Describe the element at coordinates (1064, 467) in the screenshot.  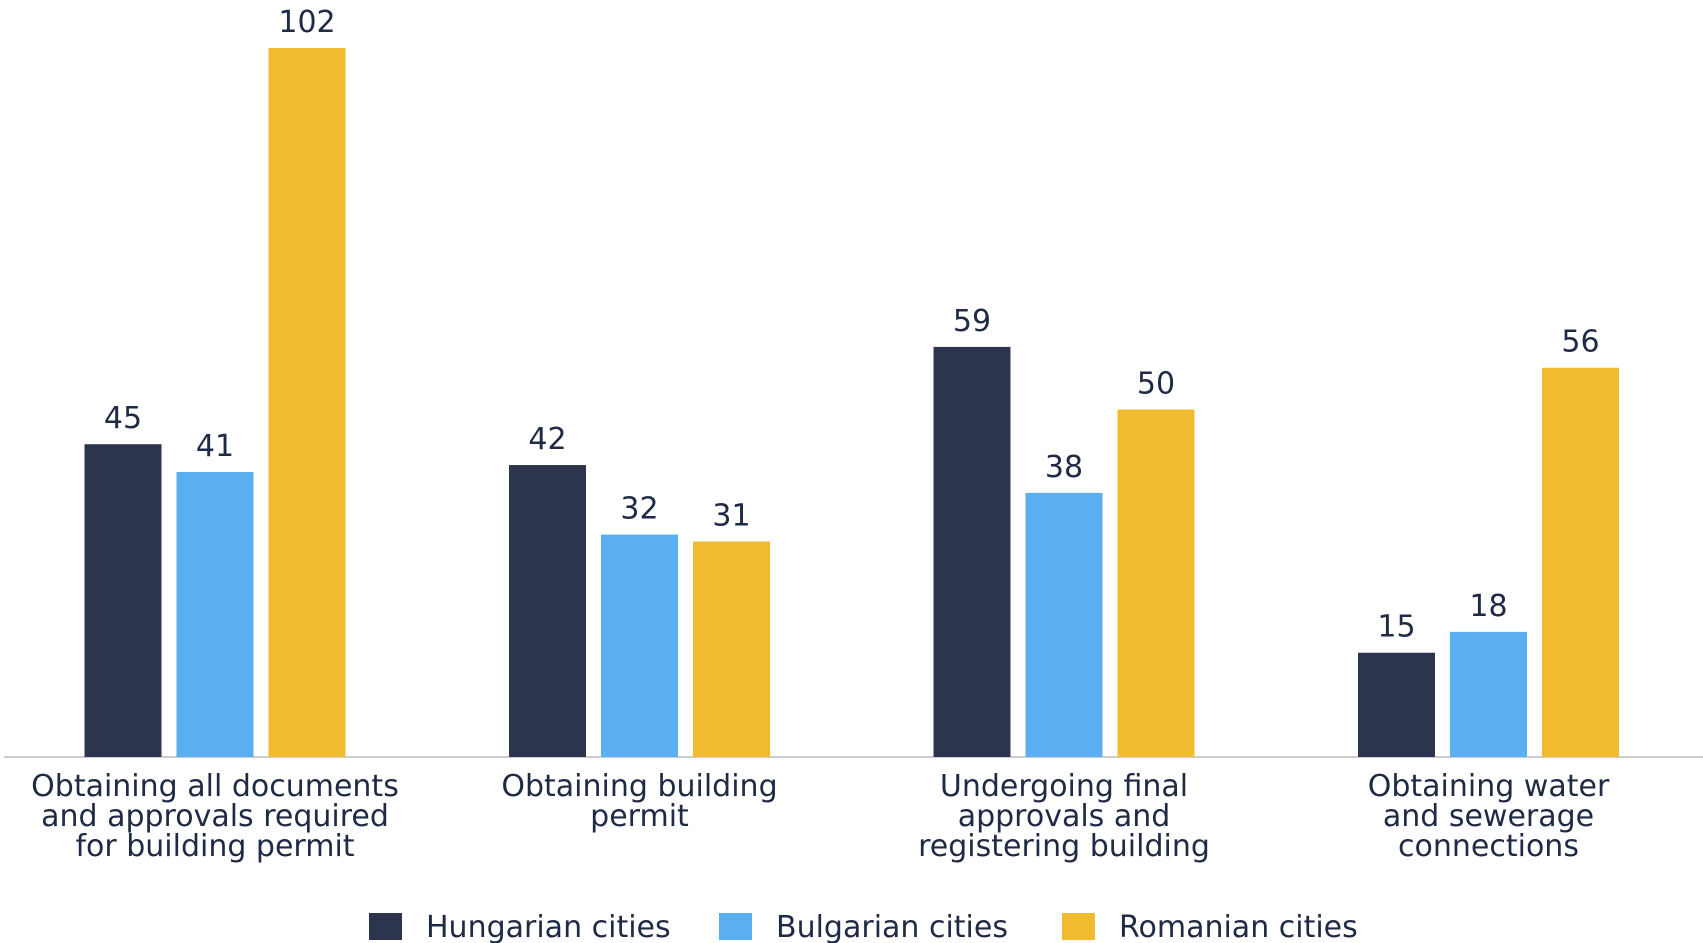
I see `data-label: 38` at that location.